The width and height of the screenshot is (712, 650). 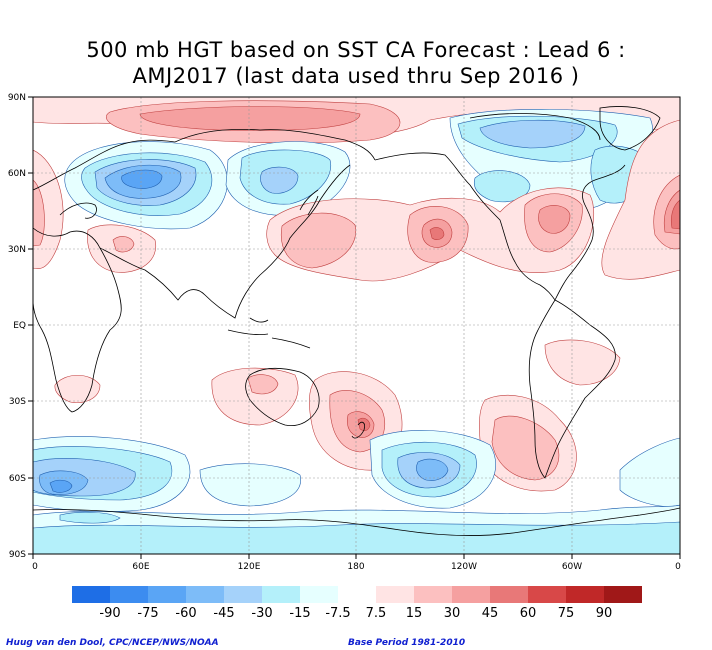 I want to click on legend-label: 75, so click(x=566, y=613).